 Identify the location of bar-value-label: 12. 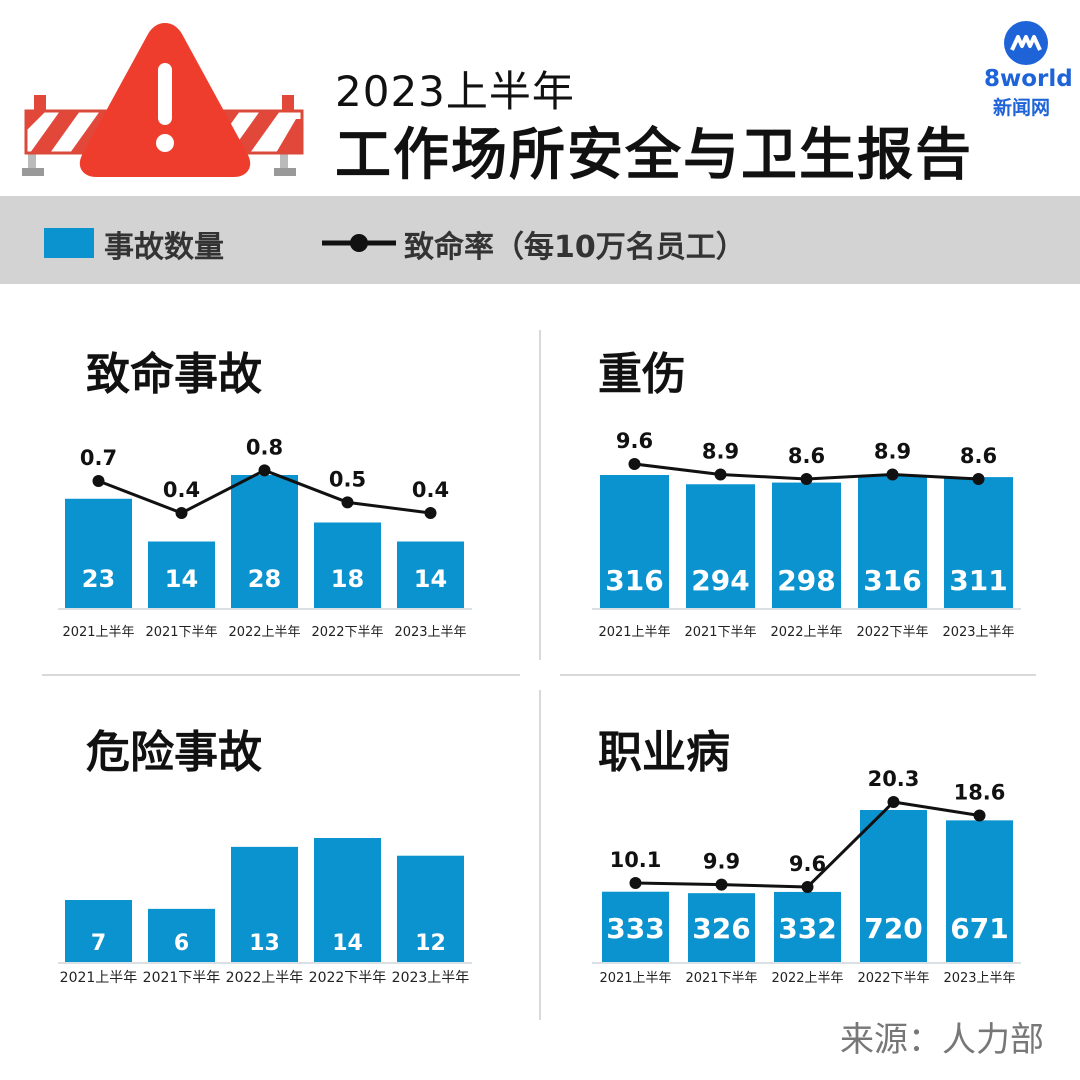
(430, 943).